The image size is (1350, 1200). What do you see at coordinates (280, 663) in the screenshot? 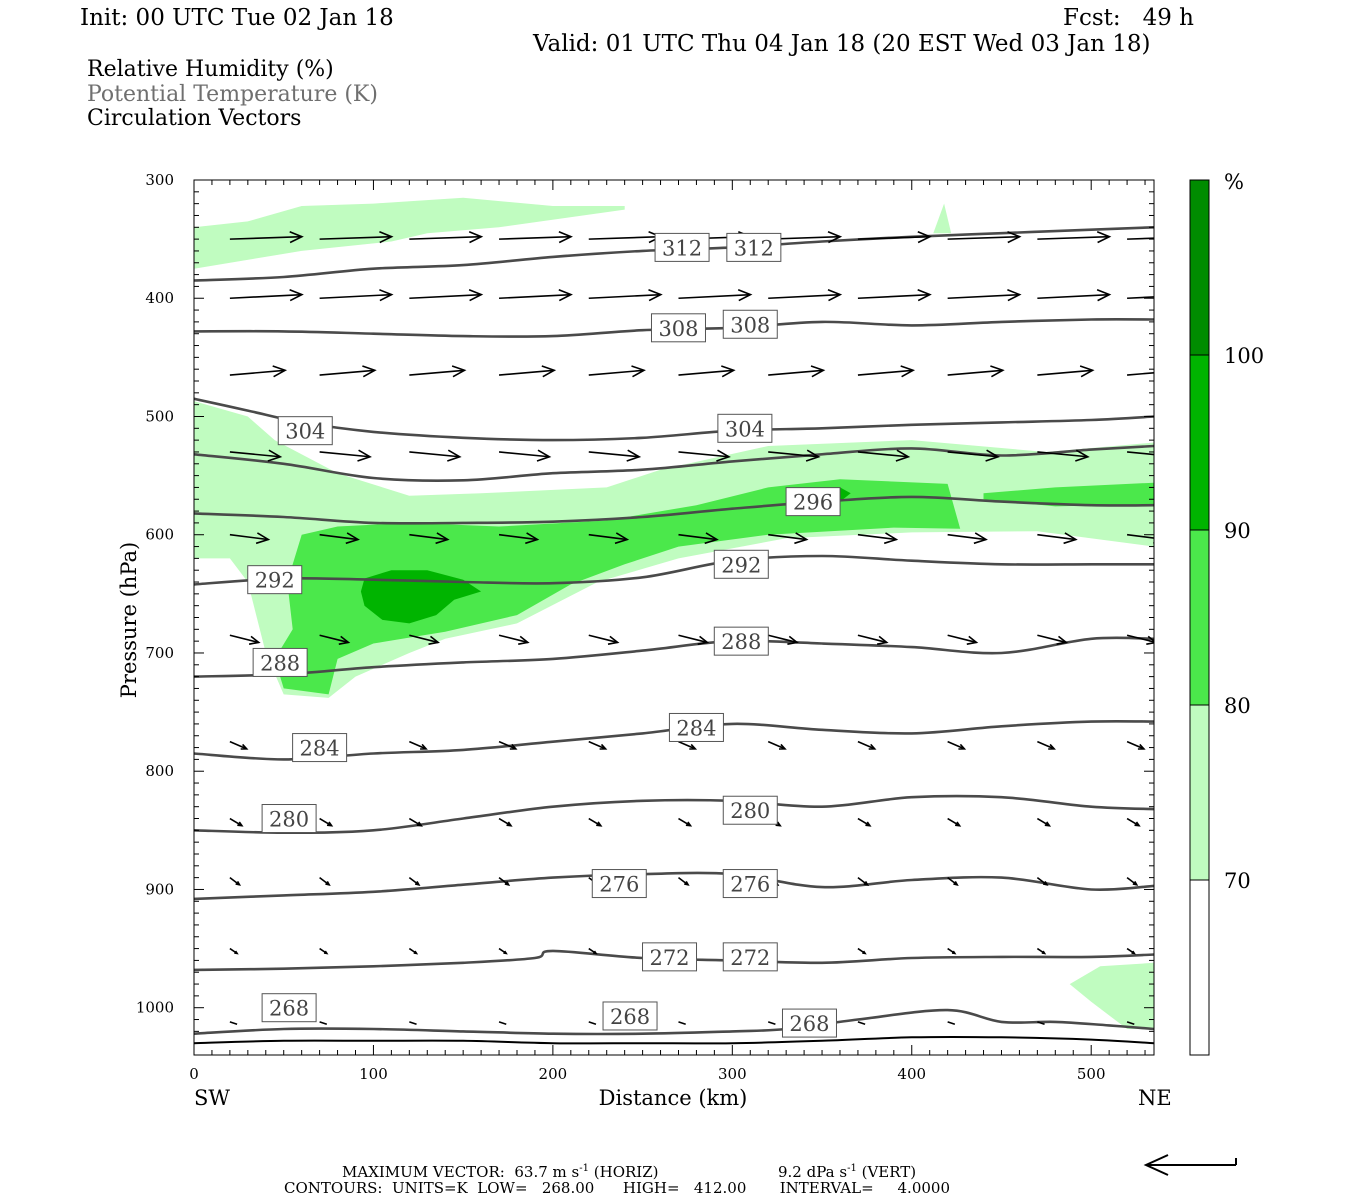
I see `contour-label-288-0: 288` at bounding box center [280, 663].